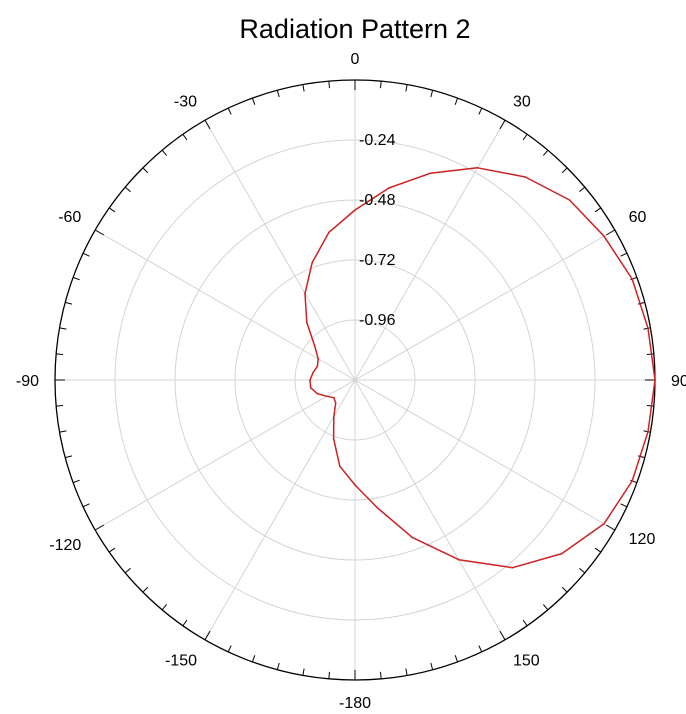 This screenshot has height=714, width=686. I want to click on angle-label: -120, so click(65, 545).